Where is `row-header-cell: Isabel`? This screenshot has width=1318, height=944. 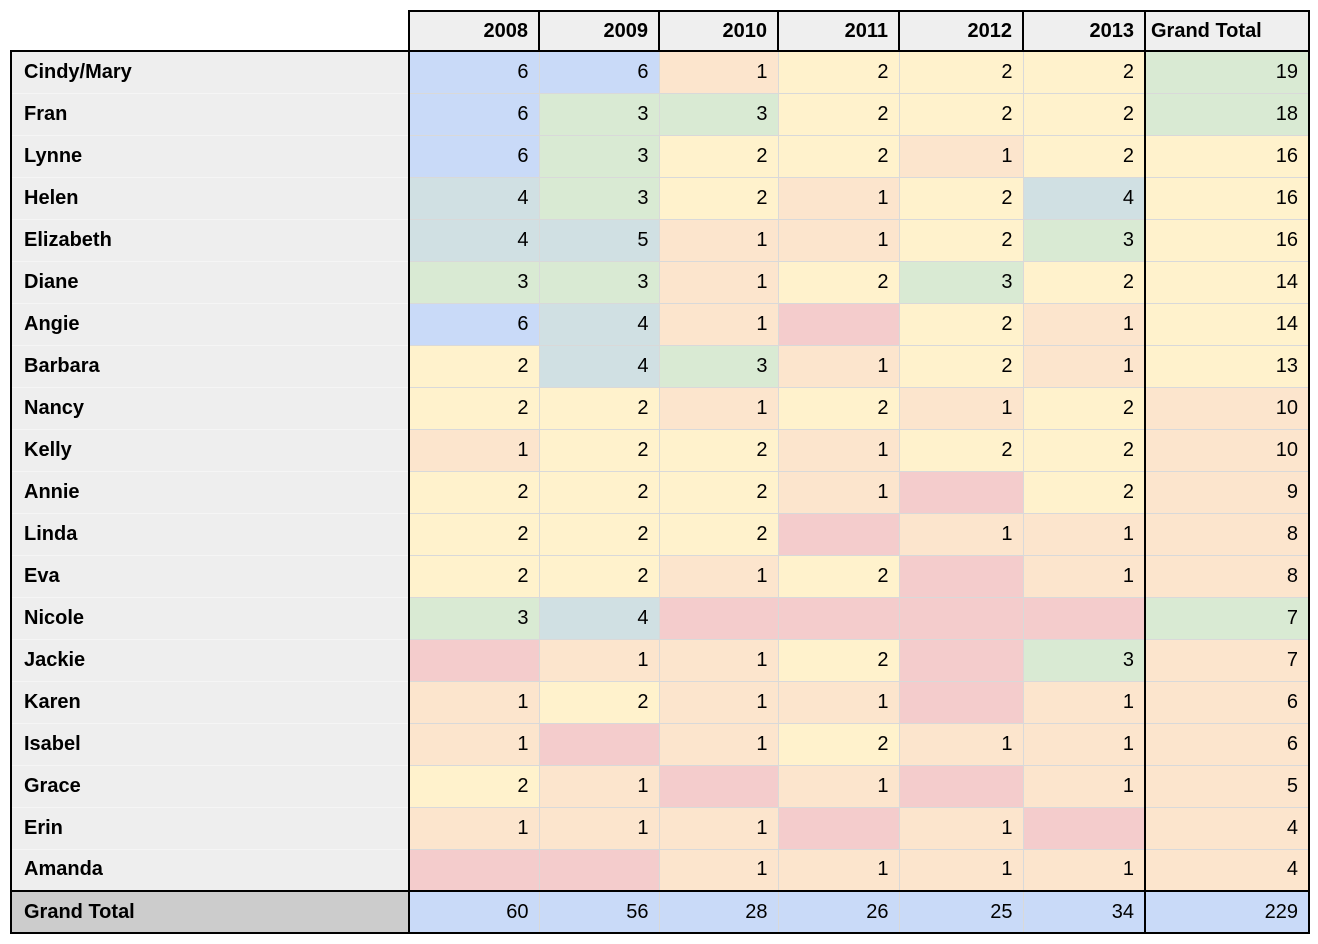 row-header-cell: Isabel is located at coordinates (210, 744).